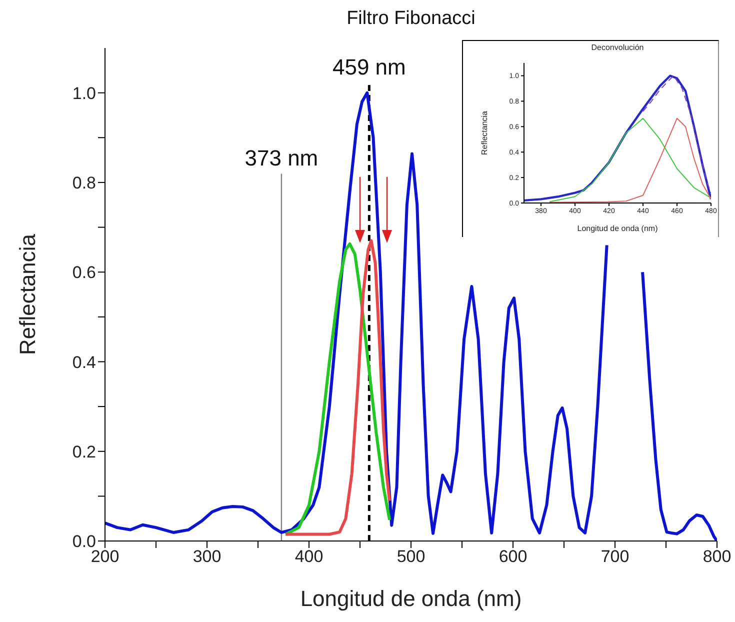 Image resolution: width=735 pixels, height=622 pixels. What do you see at coordinates (717, 556) in the screenshot?
I see `x-tick-label: 800` at bounding box center [717, 556].